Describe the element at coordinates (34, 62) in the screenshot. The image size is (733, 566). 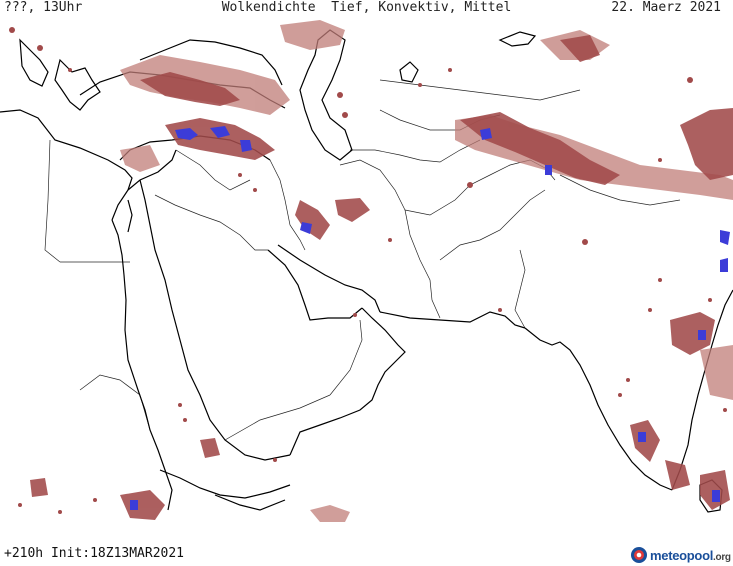
I see `greece` at that location.